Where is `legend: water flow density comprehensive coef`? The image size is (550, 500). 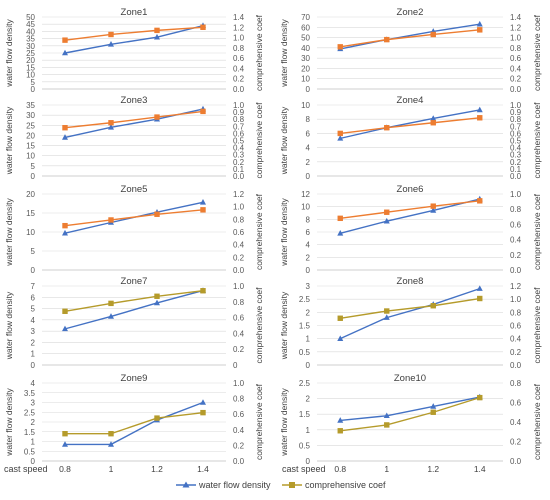
legend: water flow density comprehensive coef is located at coordinates (281, 485).